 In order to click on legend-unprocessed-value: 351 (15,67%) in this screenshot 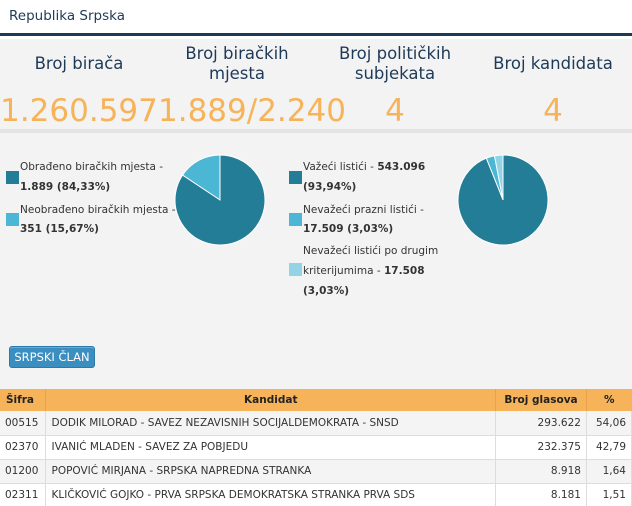, I will do `click(59, 229)`.